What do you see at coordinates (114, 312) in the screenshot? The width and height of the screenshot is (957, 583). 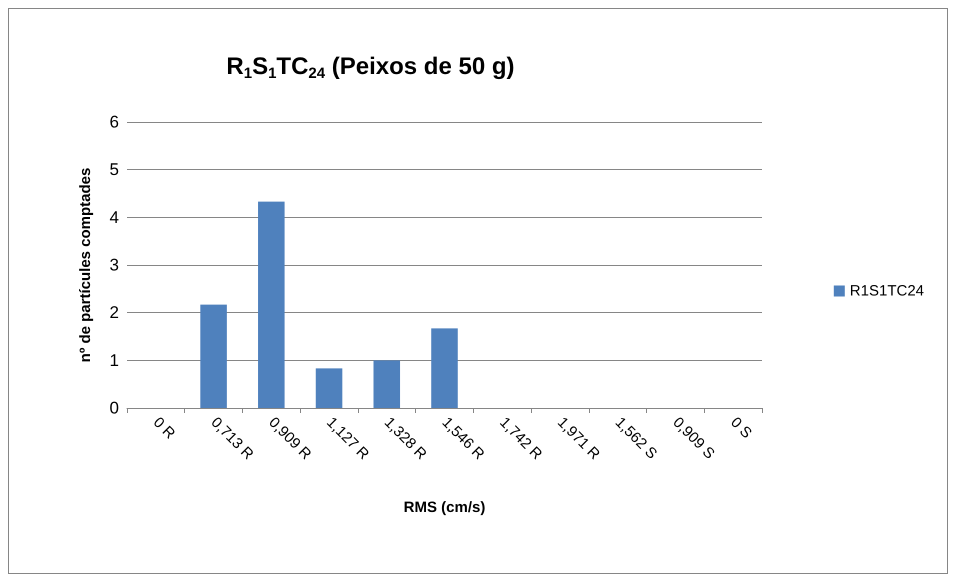 I see `y-tick-label: 2` at bounding box center [114, 312].